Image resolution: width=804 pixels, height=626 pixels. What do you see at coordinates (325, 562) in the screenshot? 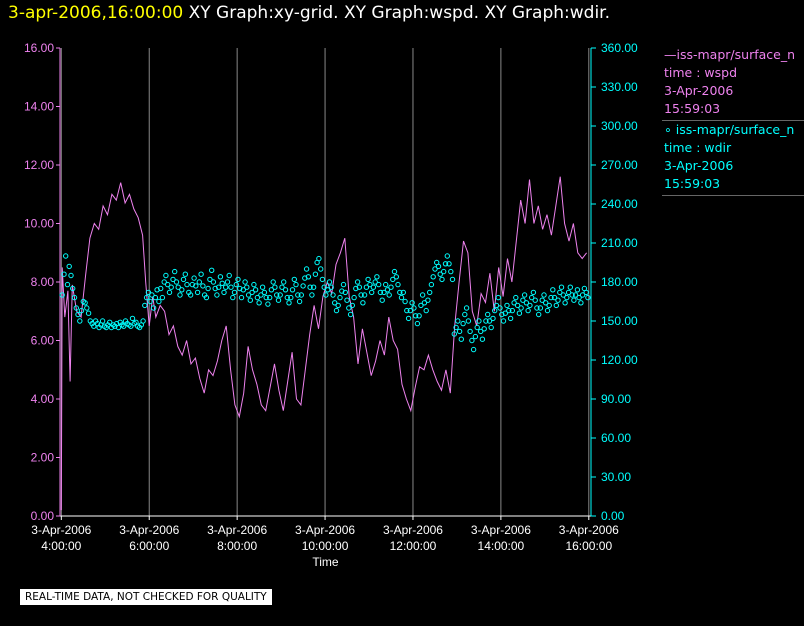
I see `x-axis-label: Time` at bounding box center [325, 562].